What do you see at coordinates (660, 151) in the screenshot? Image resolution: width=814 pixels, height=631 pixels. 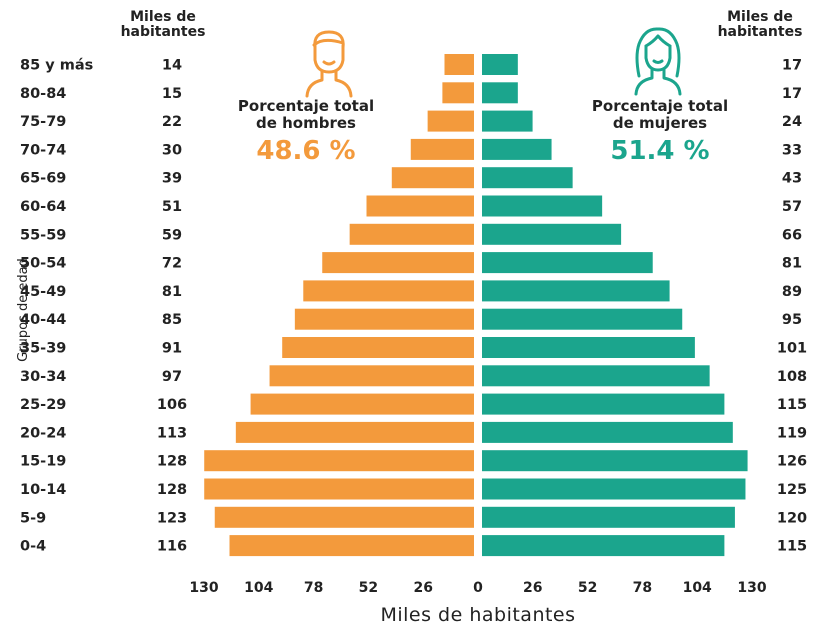 I see `women-percentage-value: 51.4 %` at bounding box center [660, 151].